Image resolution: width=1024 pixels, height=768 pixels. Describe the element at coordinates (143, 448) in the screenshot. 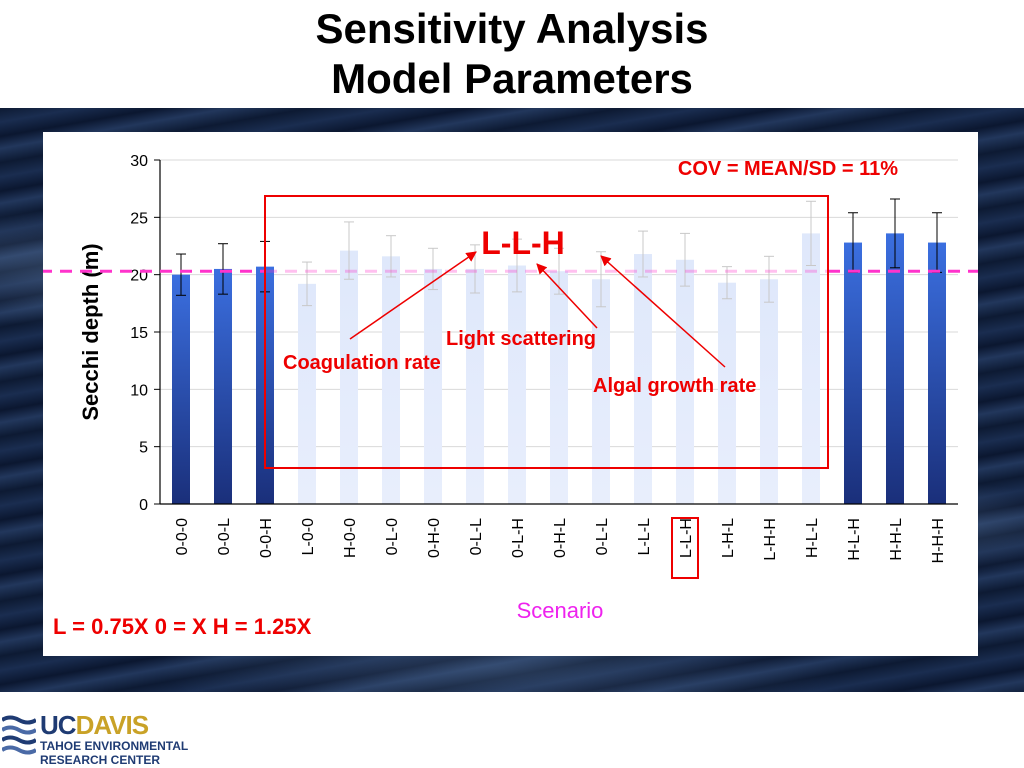

I see `y-tick-label: 5` at that location.